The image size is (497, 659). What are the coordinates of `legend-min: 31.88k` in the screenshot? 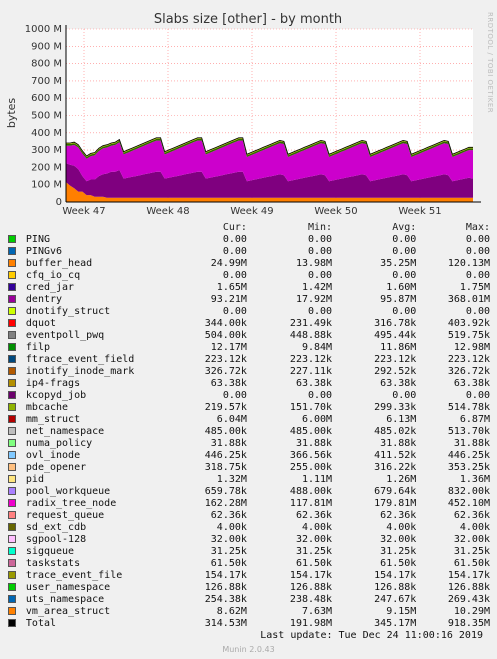 It's located at (314, 443).